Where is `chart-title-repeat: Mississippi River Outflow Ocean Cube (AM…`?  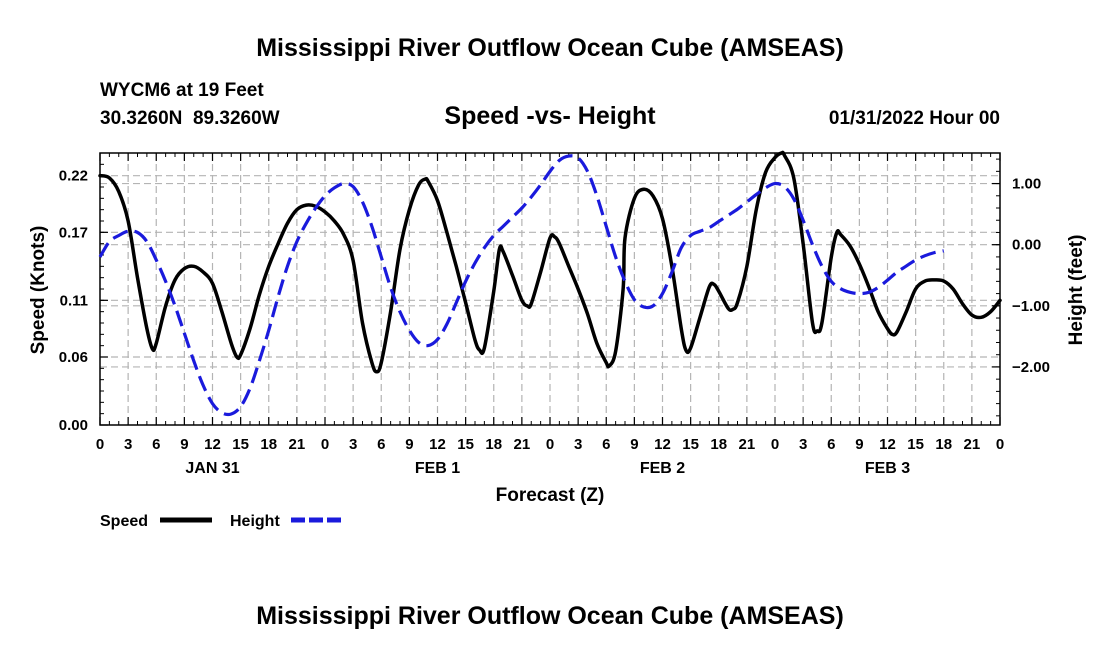
chart-title-repeat: Mississippi River Outflow Ocean Cube (AM… is located at coordinates (550, 616).